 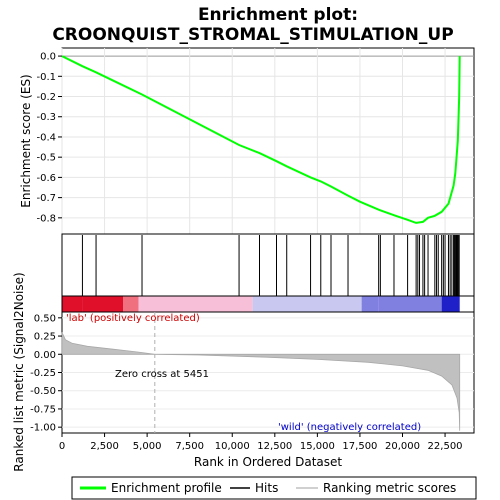 I want to click on hits-panel-frame, so click(x=268, y=265).